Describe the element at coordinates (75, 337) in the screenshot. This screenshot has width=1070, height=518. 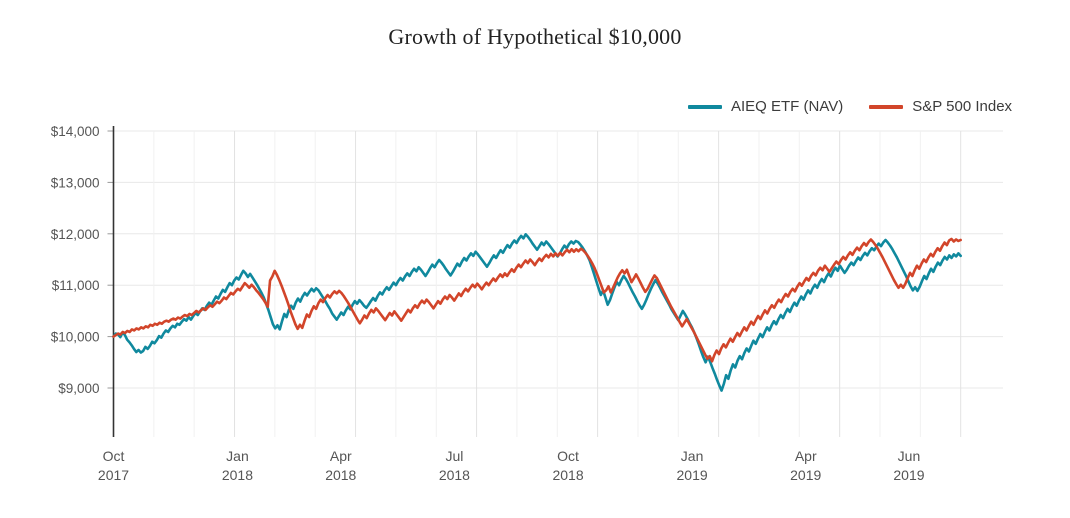
I see `y-tick-label: $10,000` at that location.